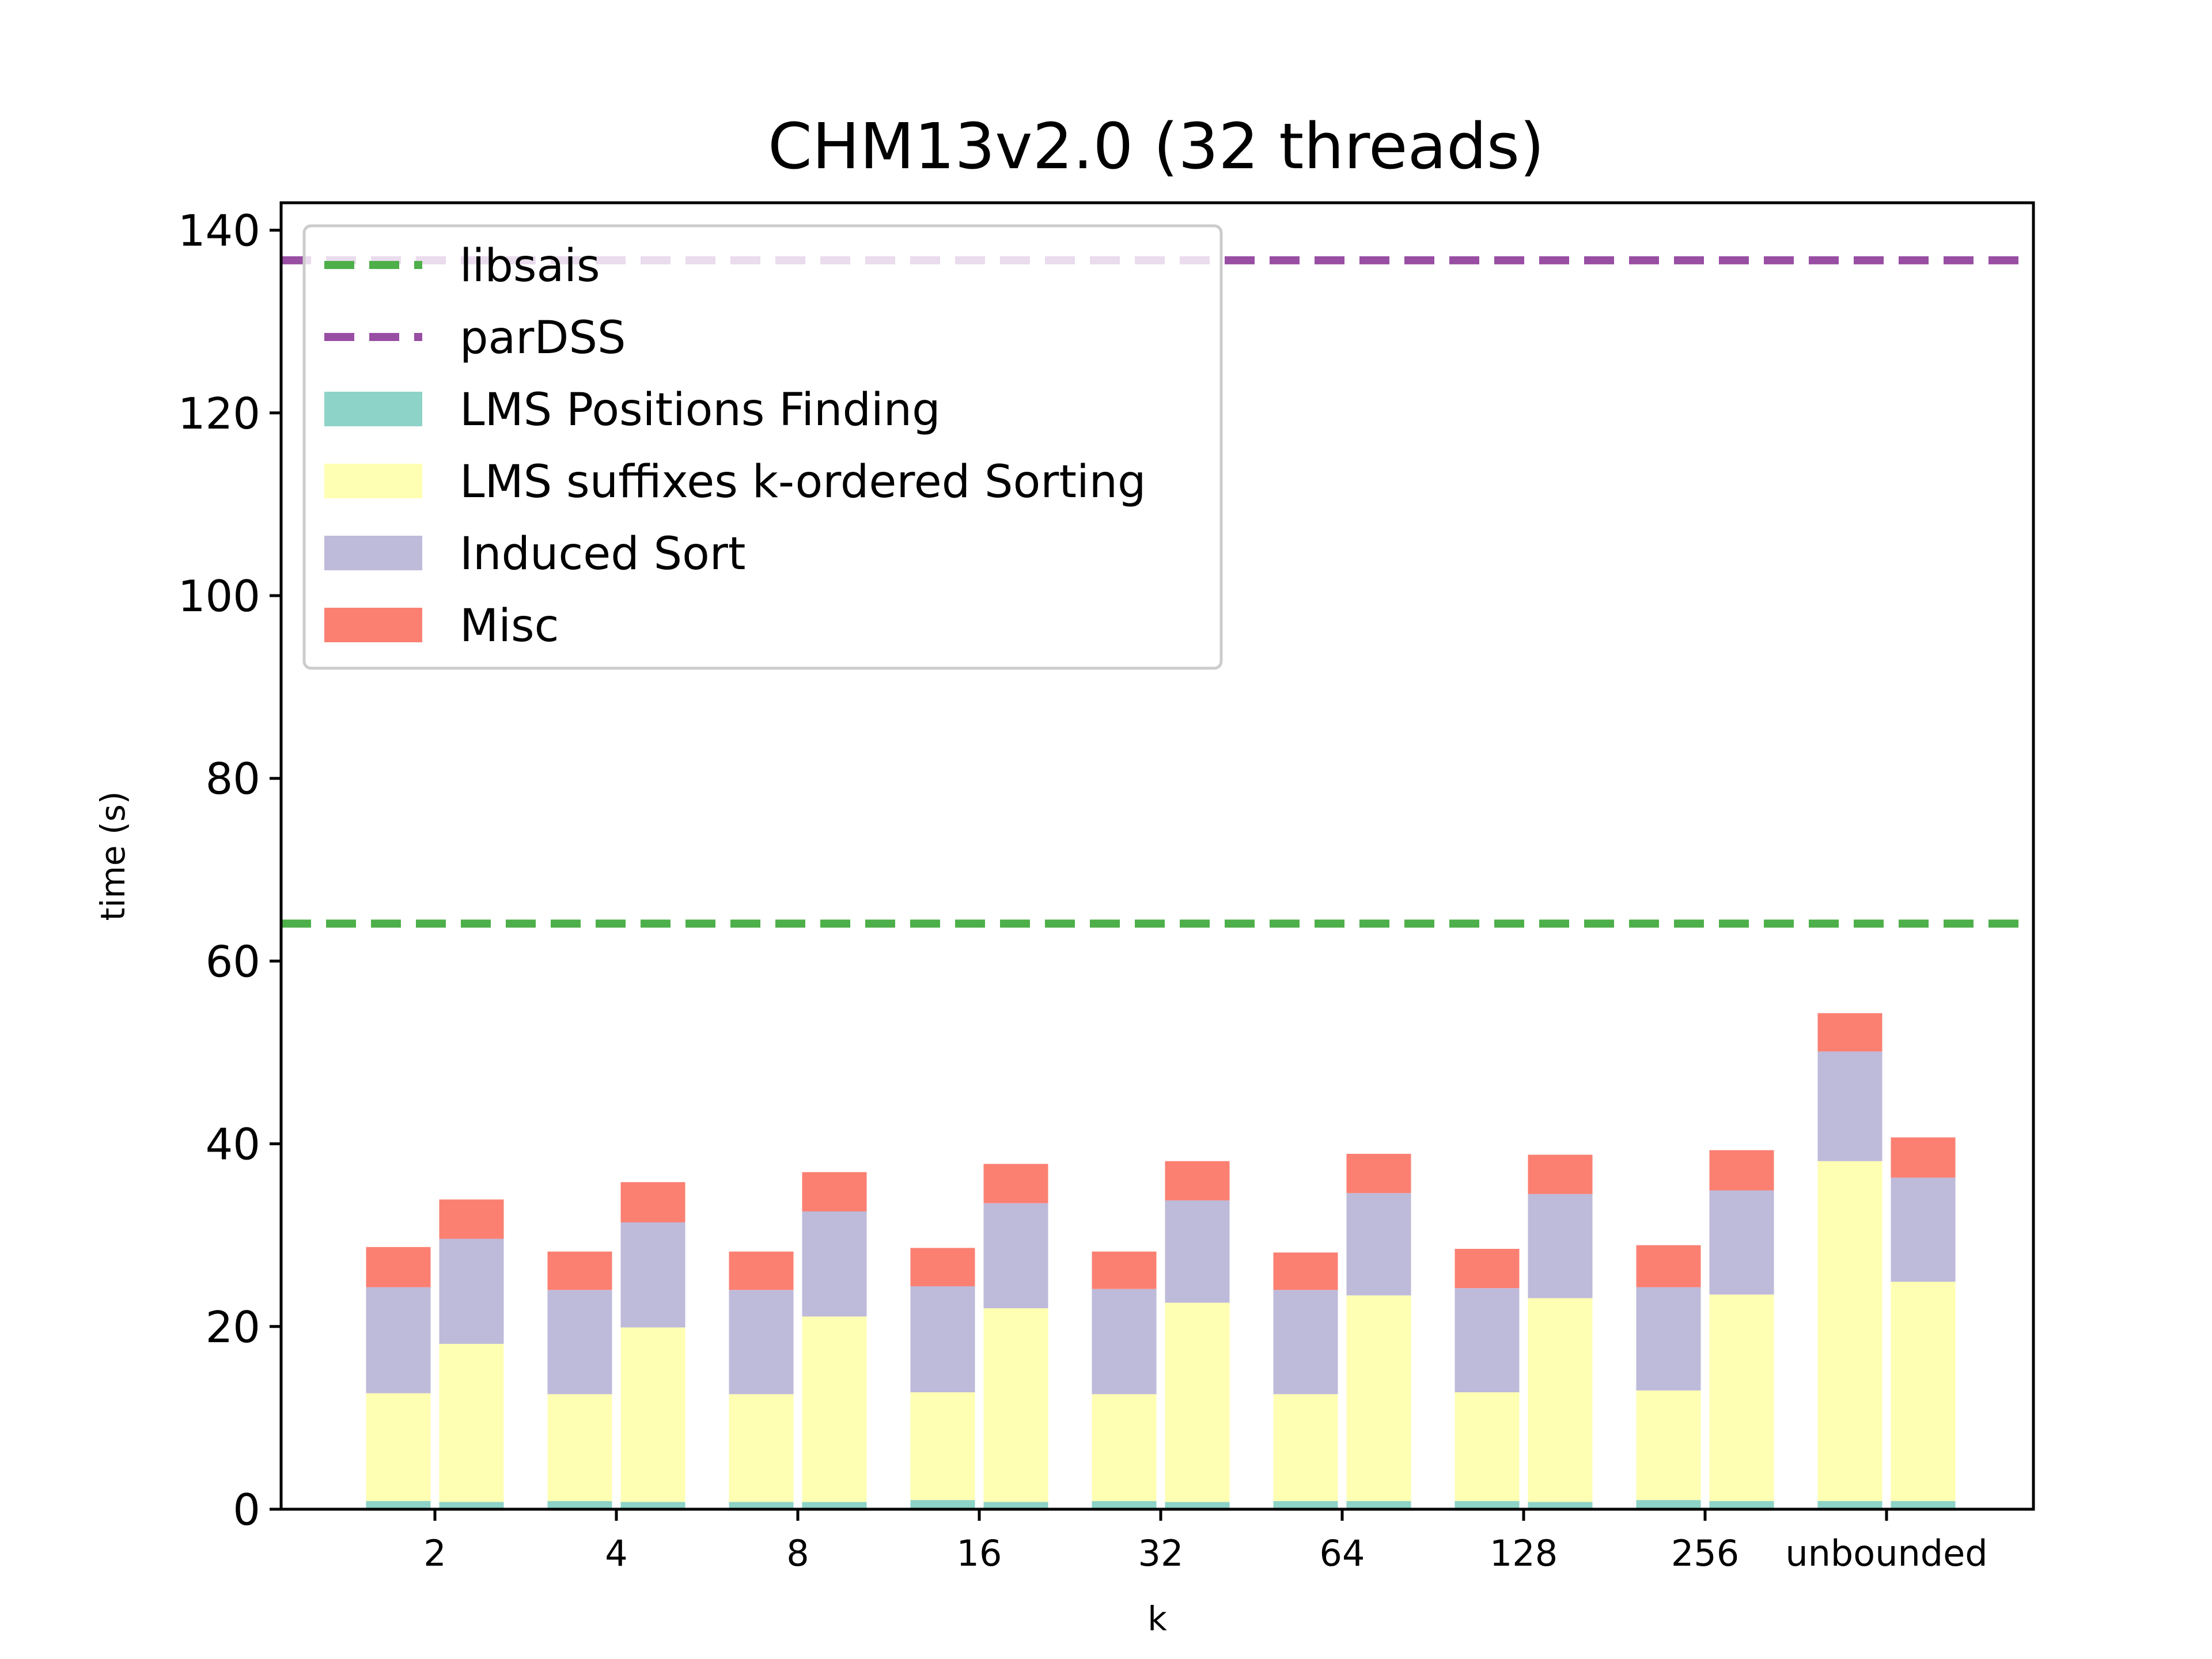 This screenshot has height=1659, width=2212. I want to click on y-tick-label: 120, so click(219, 413).